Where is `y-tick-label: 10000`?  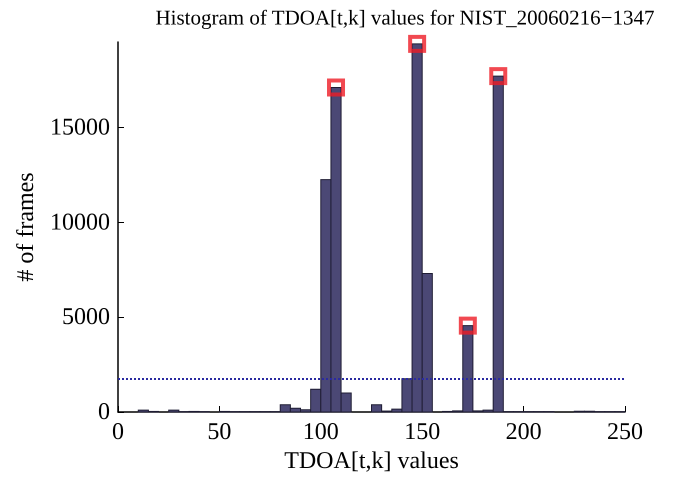 y-tick-label: 10000 is located at coordinates (80, 222).